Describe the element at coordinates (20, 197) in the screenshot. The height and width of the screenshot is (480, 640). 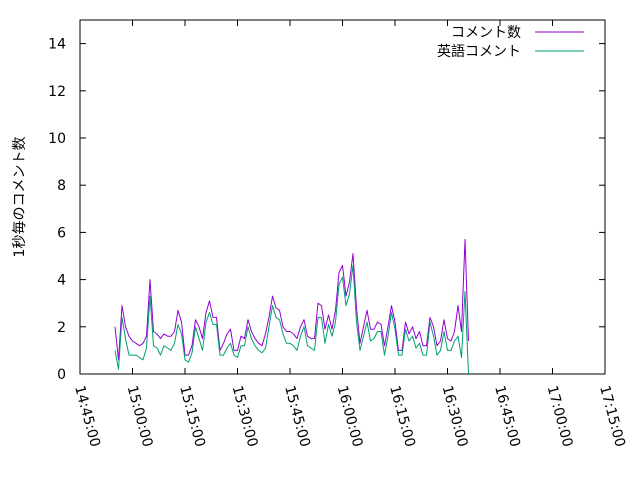
I see `y-axis-title: 1秒毎のコメント数` at that location.